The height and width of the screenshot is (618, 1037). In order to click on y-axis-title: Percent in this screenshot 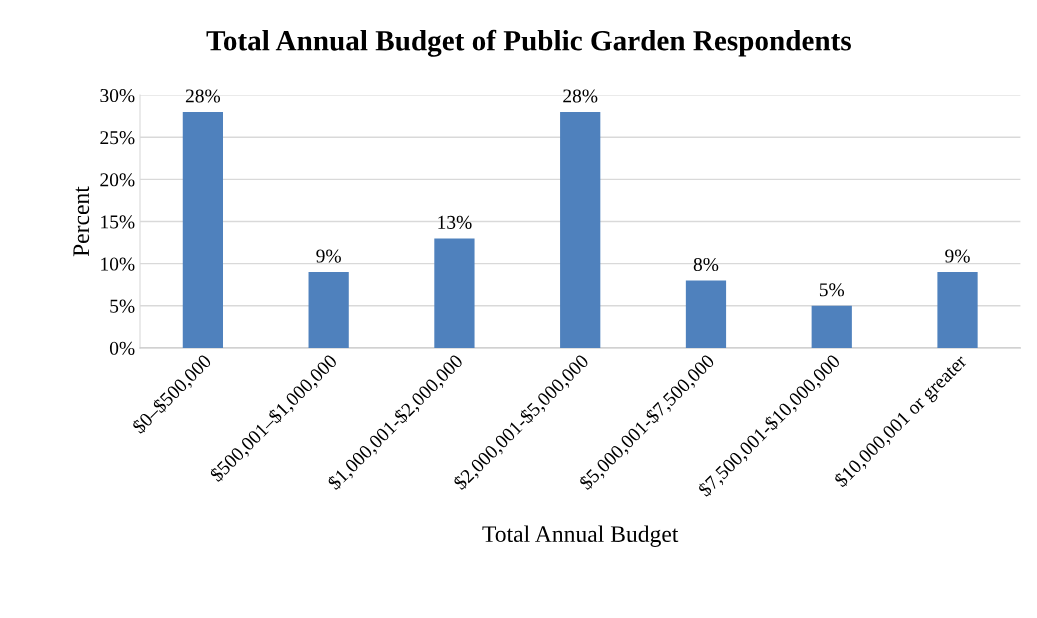, I will do `click(81, 221)`.